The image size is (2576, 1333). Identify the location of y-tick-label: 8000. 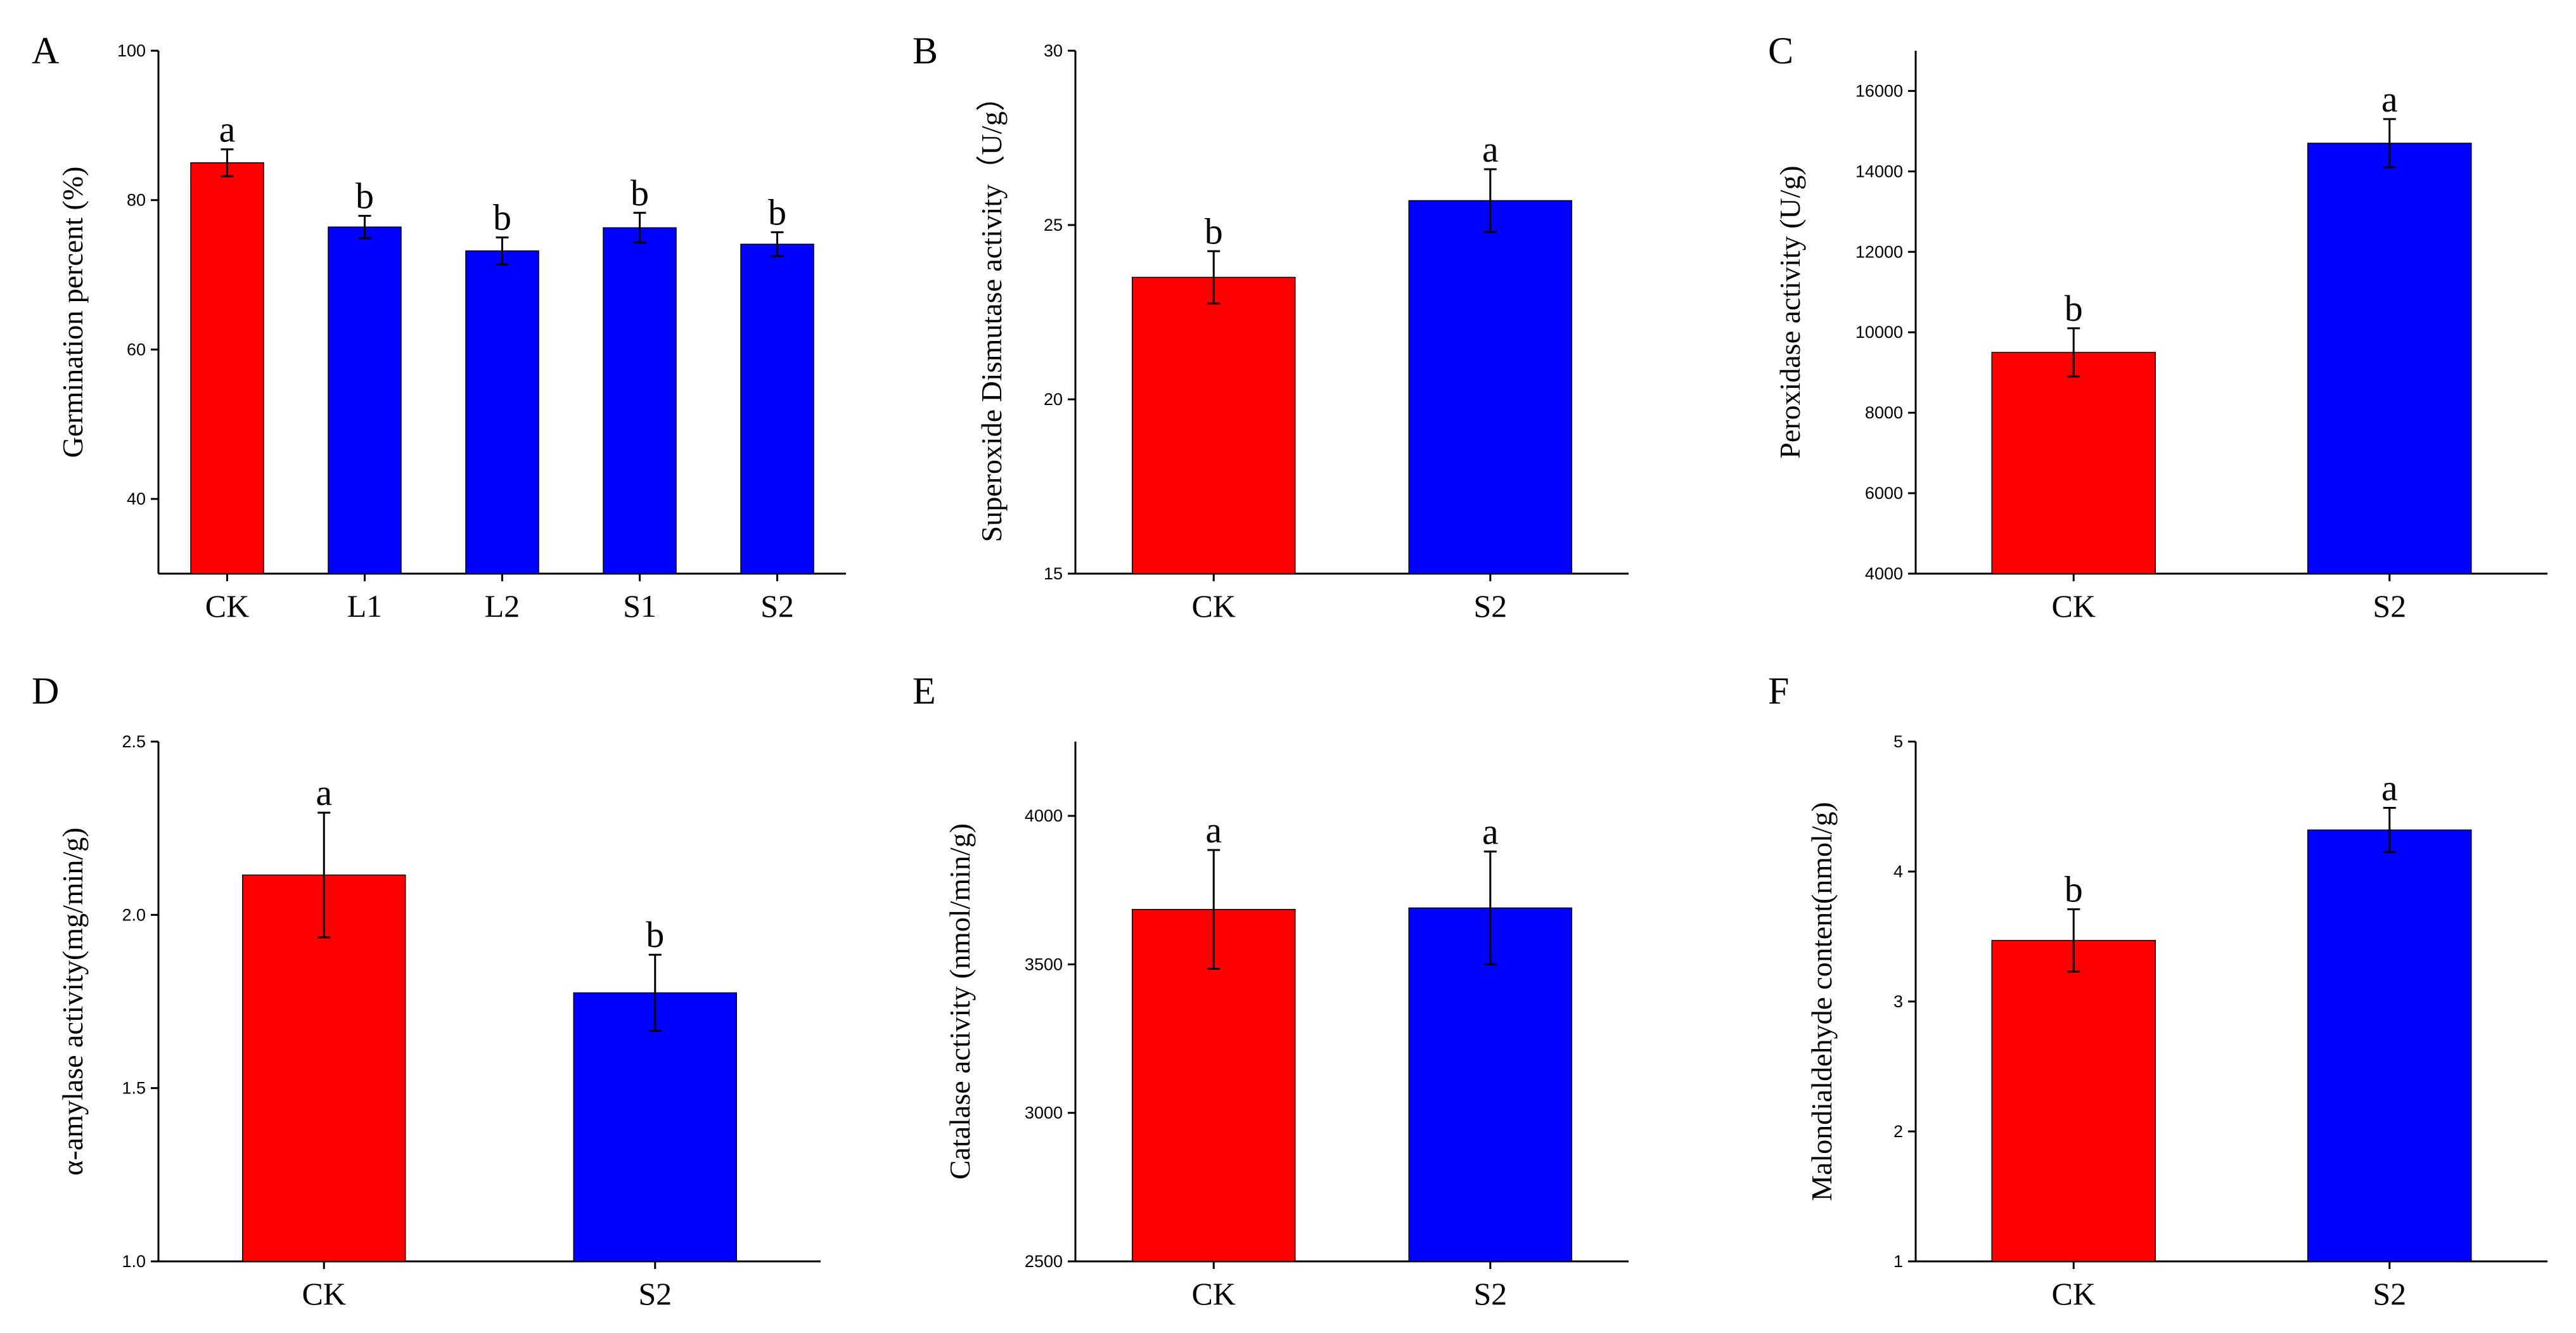
(1884, 412).